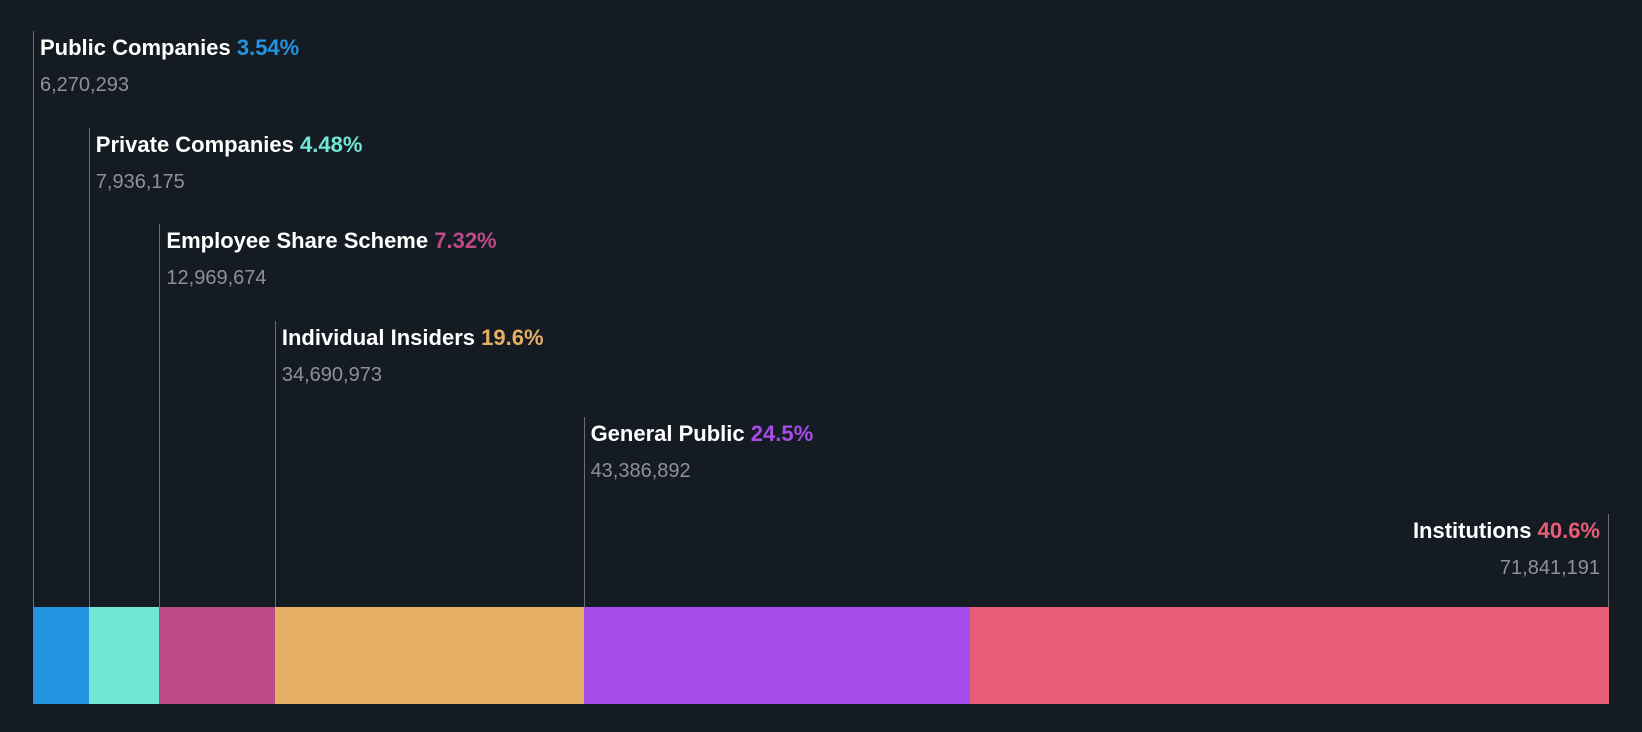  I want to click on bar-segment-public-companies, so click(61, 655).